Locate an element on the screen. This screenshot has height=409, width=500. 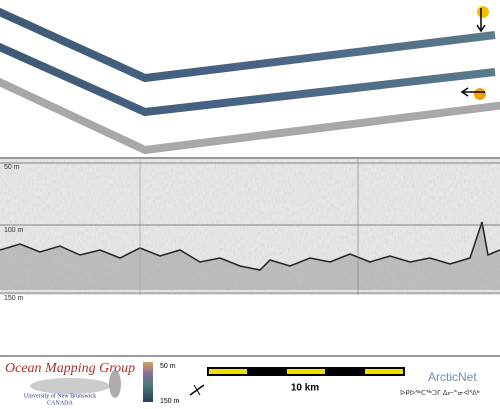
north-arrow is located at coordinates (197, 390).